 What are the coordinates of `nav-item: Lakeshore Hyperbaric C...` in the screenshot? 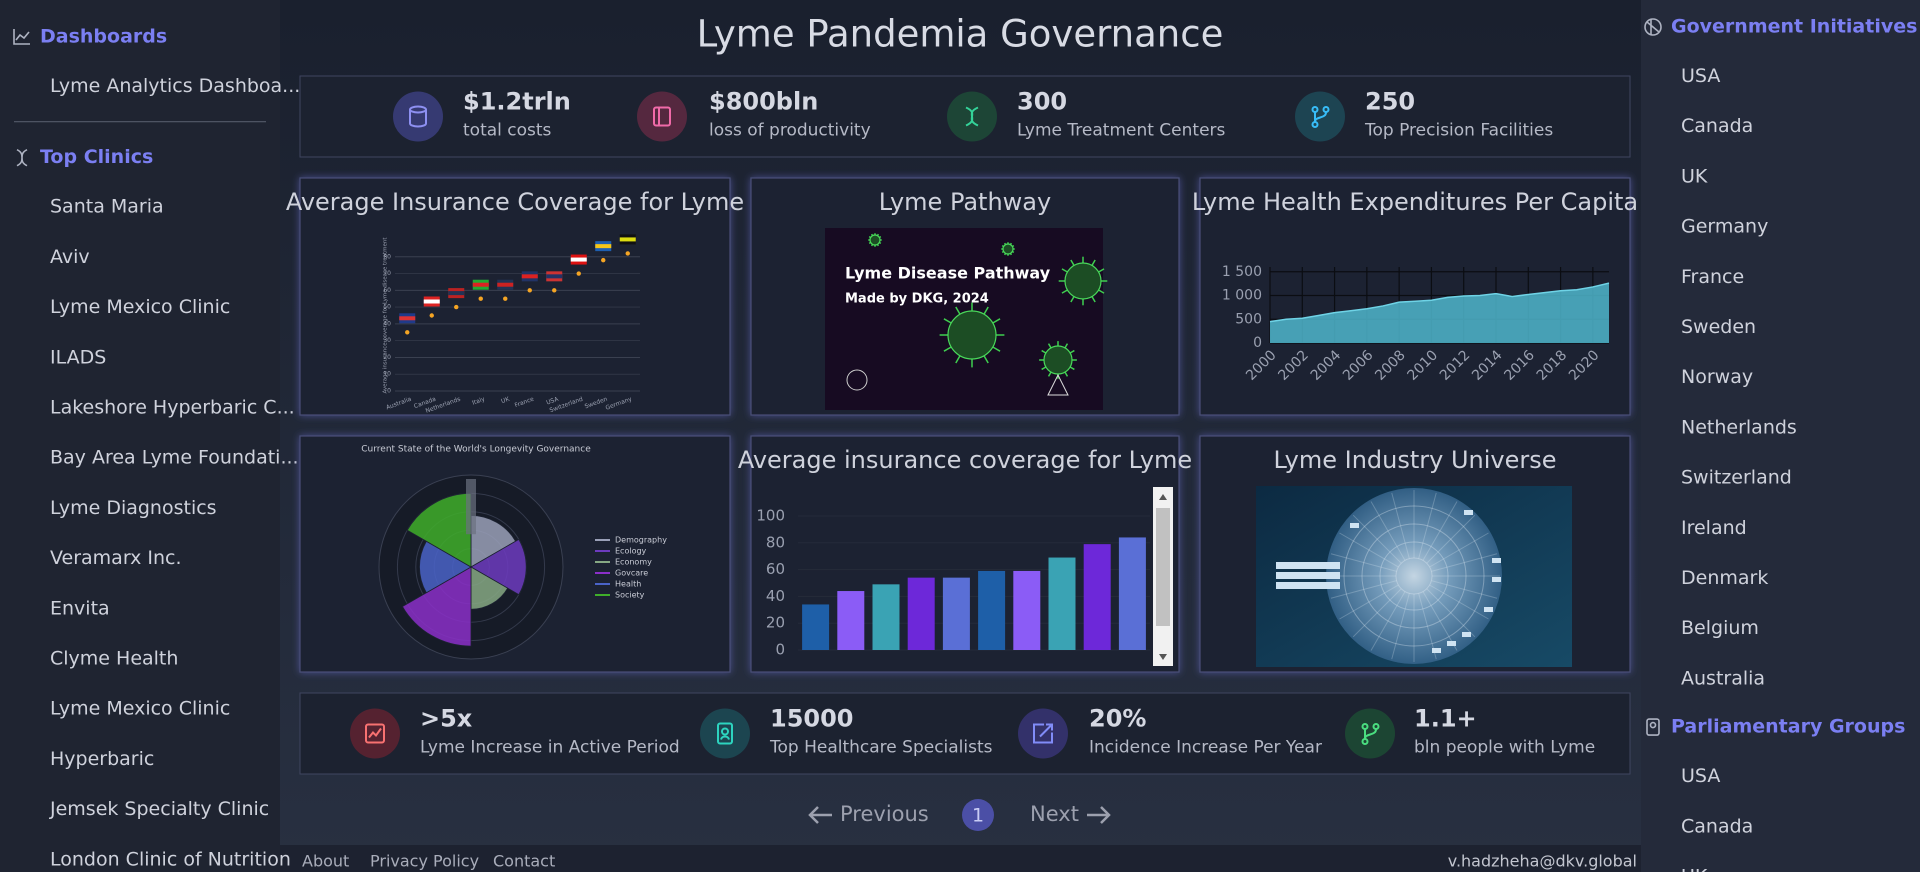 It's located at (172, 408).